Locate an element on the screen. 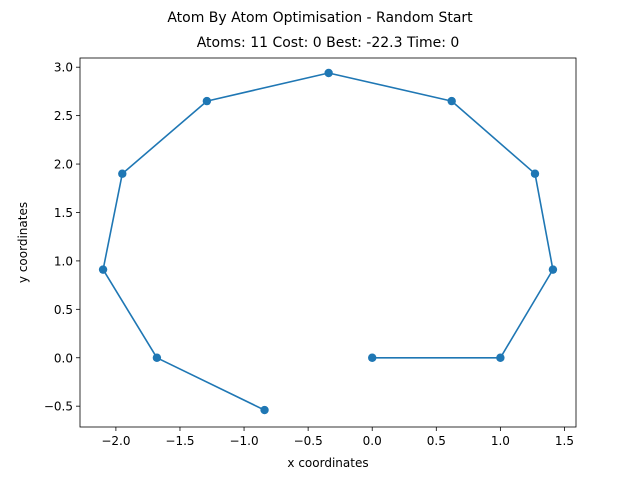 This screenshot has height=480, width=640. x-tick-label: 0.5 is located at coordinates (436, 441).